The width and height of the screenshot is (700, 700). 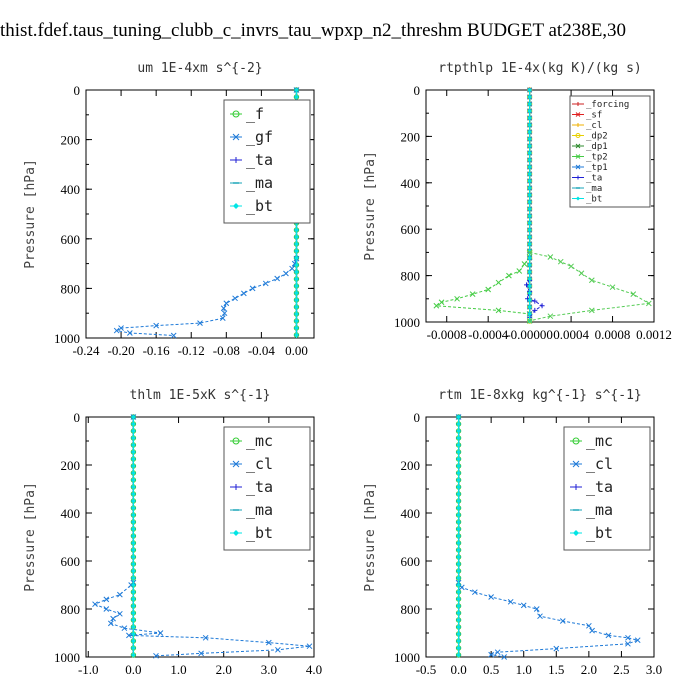 What do you see at coordinates (259, 441) in the screenshot?
I see `legend-label: _mc` at bounding box center [259, 441].